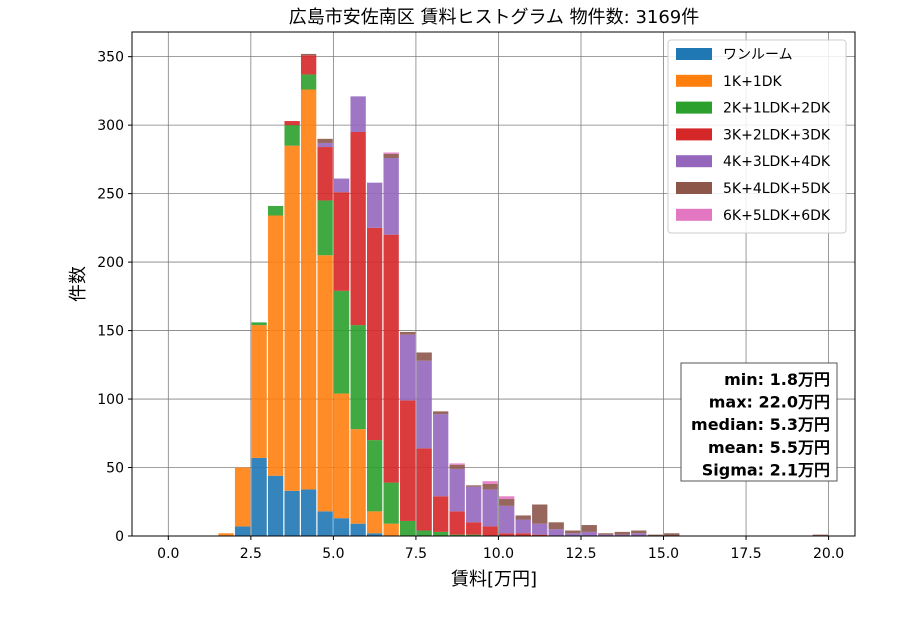 This screenshot has width=900, height=630. I want to click on x-tick-label: 0.0, so click(168, 554).